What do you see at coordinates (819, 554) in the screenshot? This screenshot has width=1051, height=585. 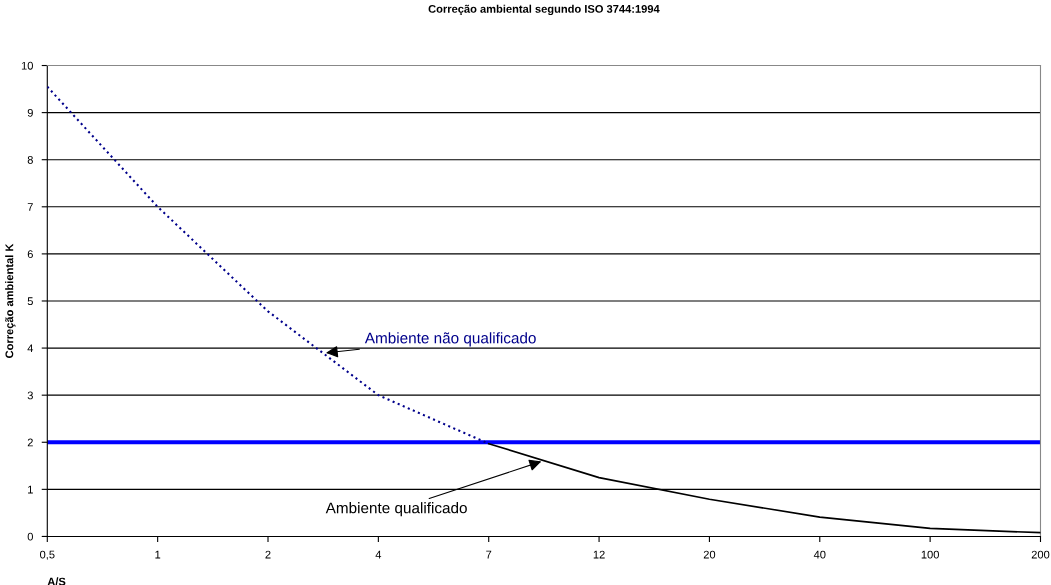 I see `x-tick-label: 40` at bounding box center [819, 554].